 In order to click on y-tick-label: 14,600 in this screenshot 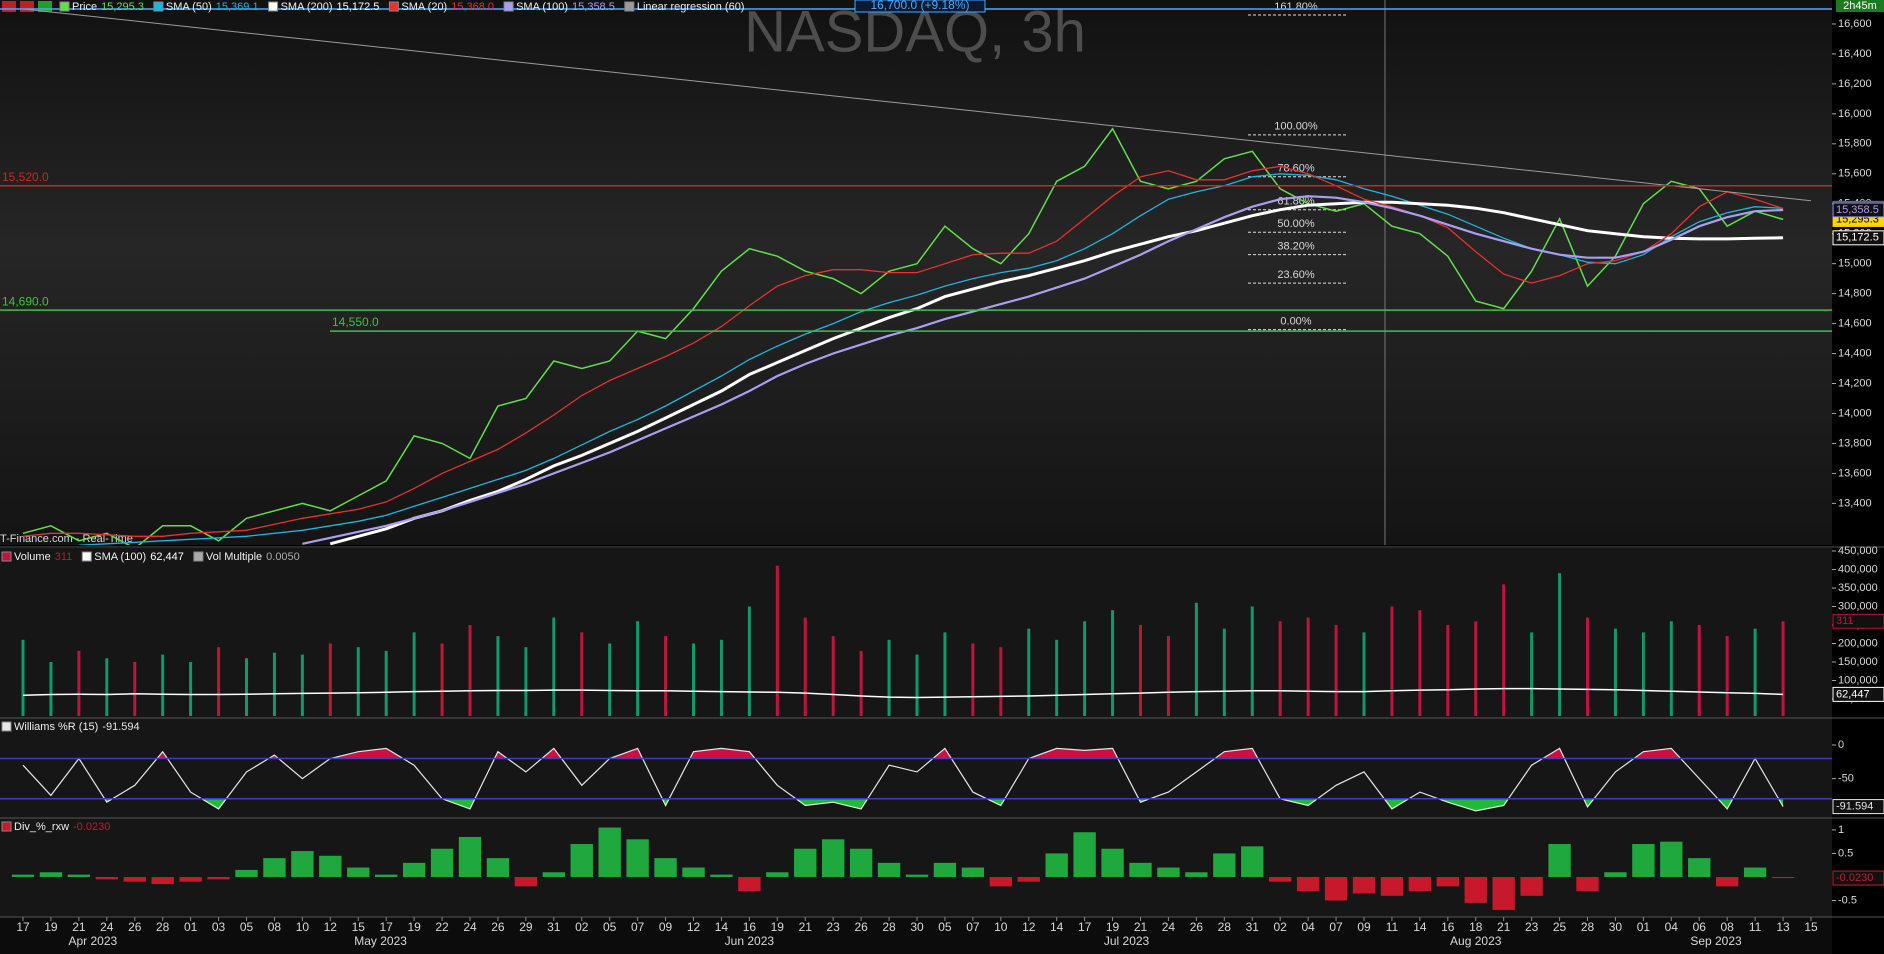, I will do `click(1855, 323)`.